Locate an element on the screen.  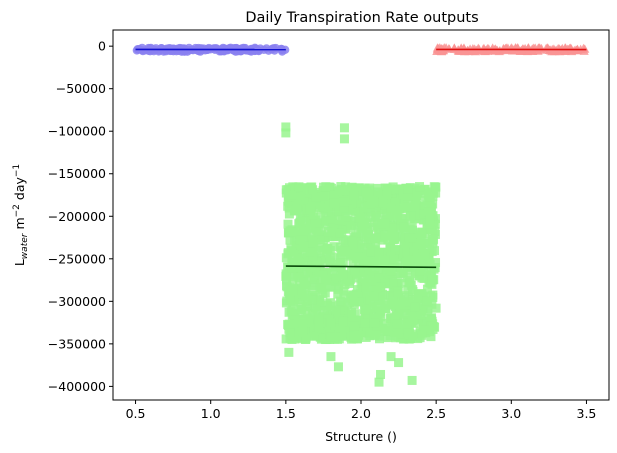
y-tick-label: −350000 is located at coordinates (77, 343).